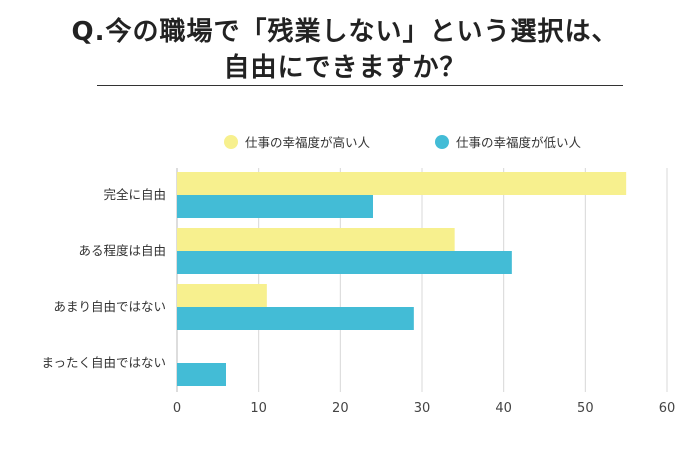 This screenshot has width=690, height=460. Describe the element at coordinates (122, 250) in the screenshot. I see `category-label: ある程度は自由` at that location.